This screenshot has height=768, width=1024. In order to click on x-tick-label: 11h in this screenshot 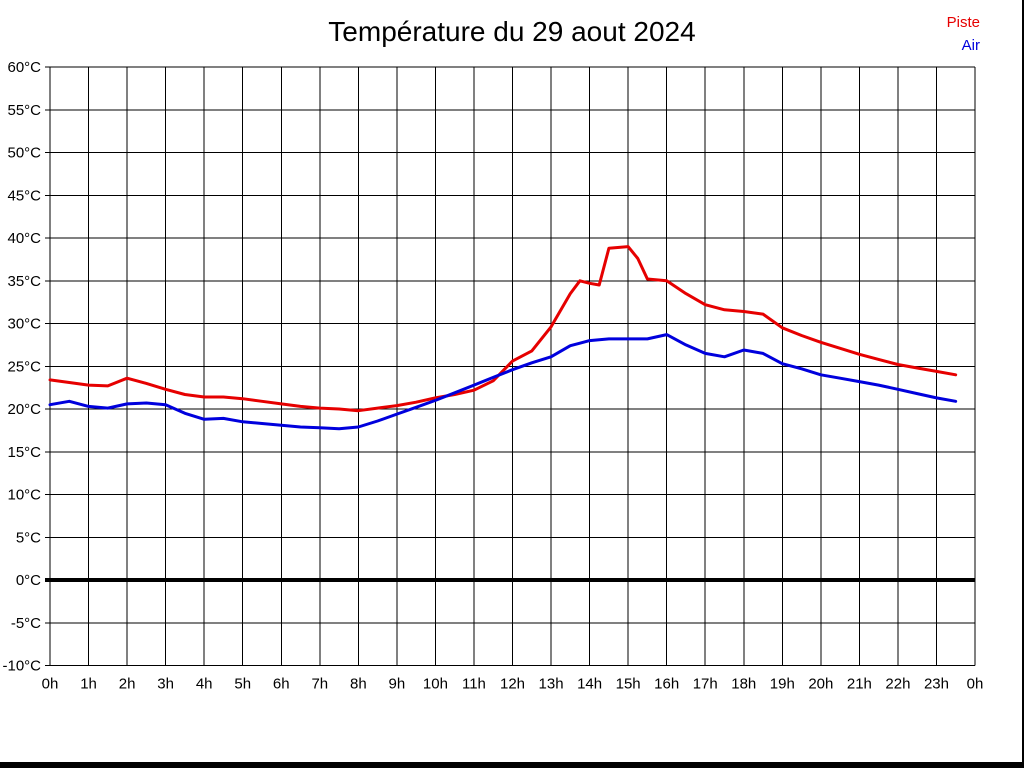, I will do `click(474, 684)`.